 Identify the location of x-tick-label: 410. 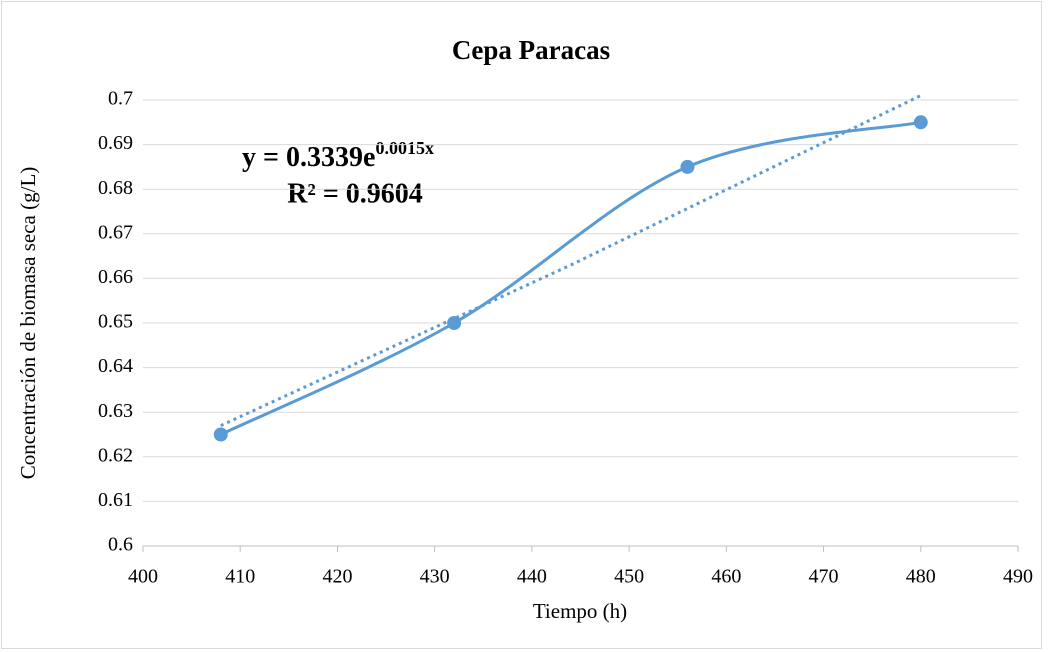
(240, 577).